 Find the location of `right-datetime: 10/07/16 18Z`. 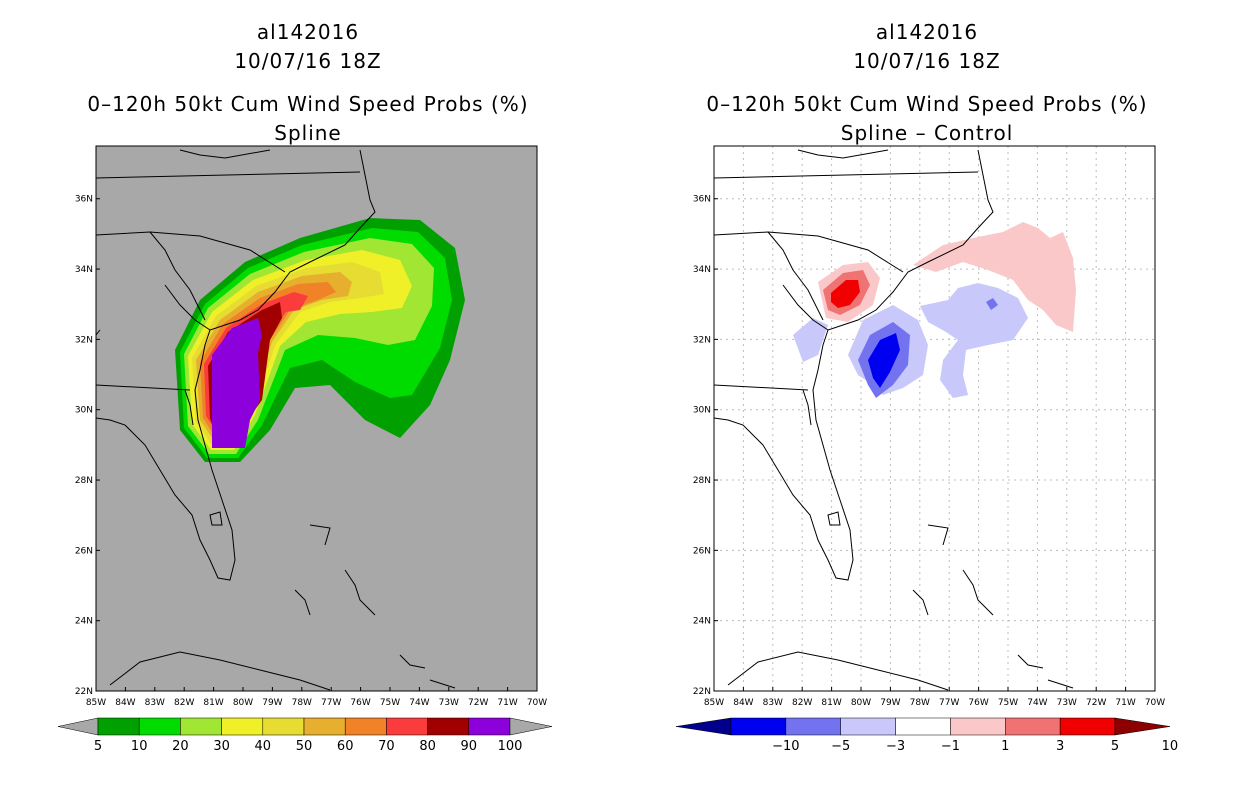

right-datetime: 10/07/16 18Z is located at coordinates (927, 61).